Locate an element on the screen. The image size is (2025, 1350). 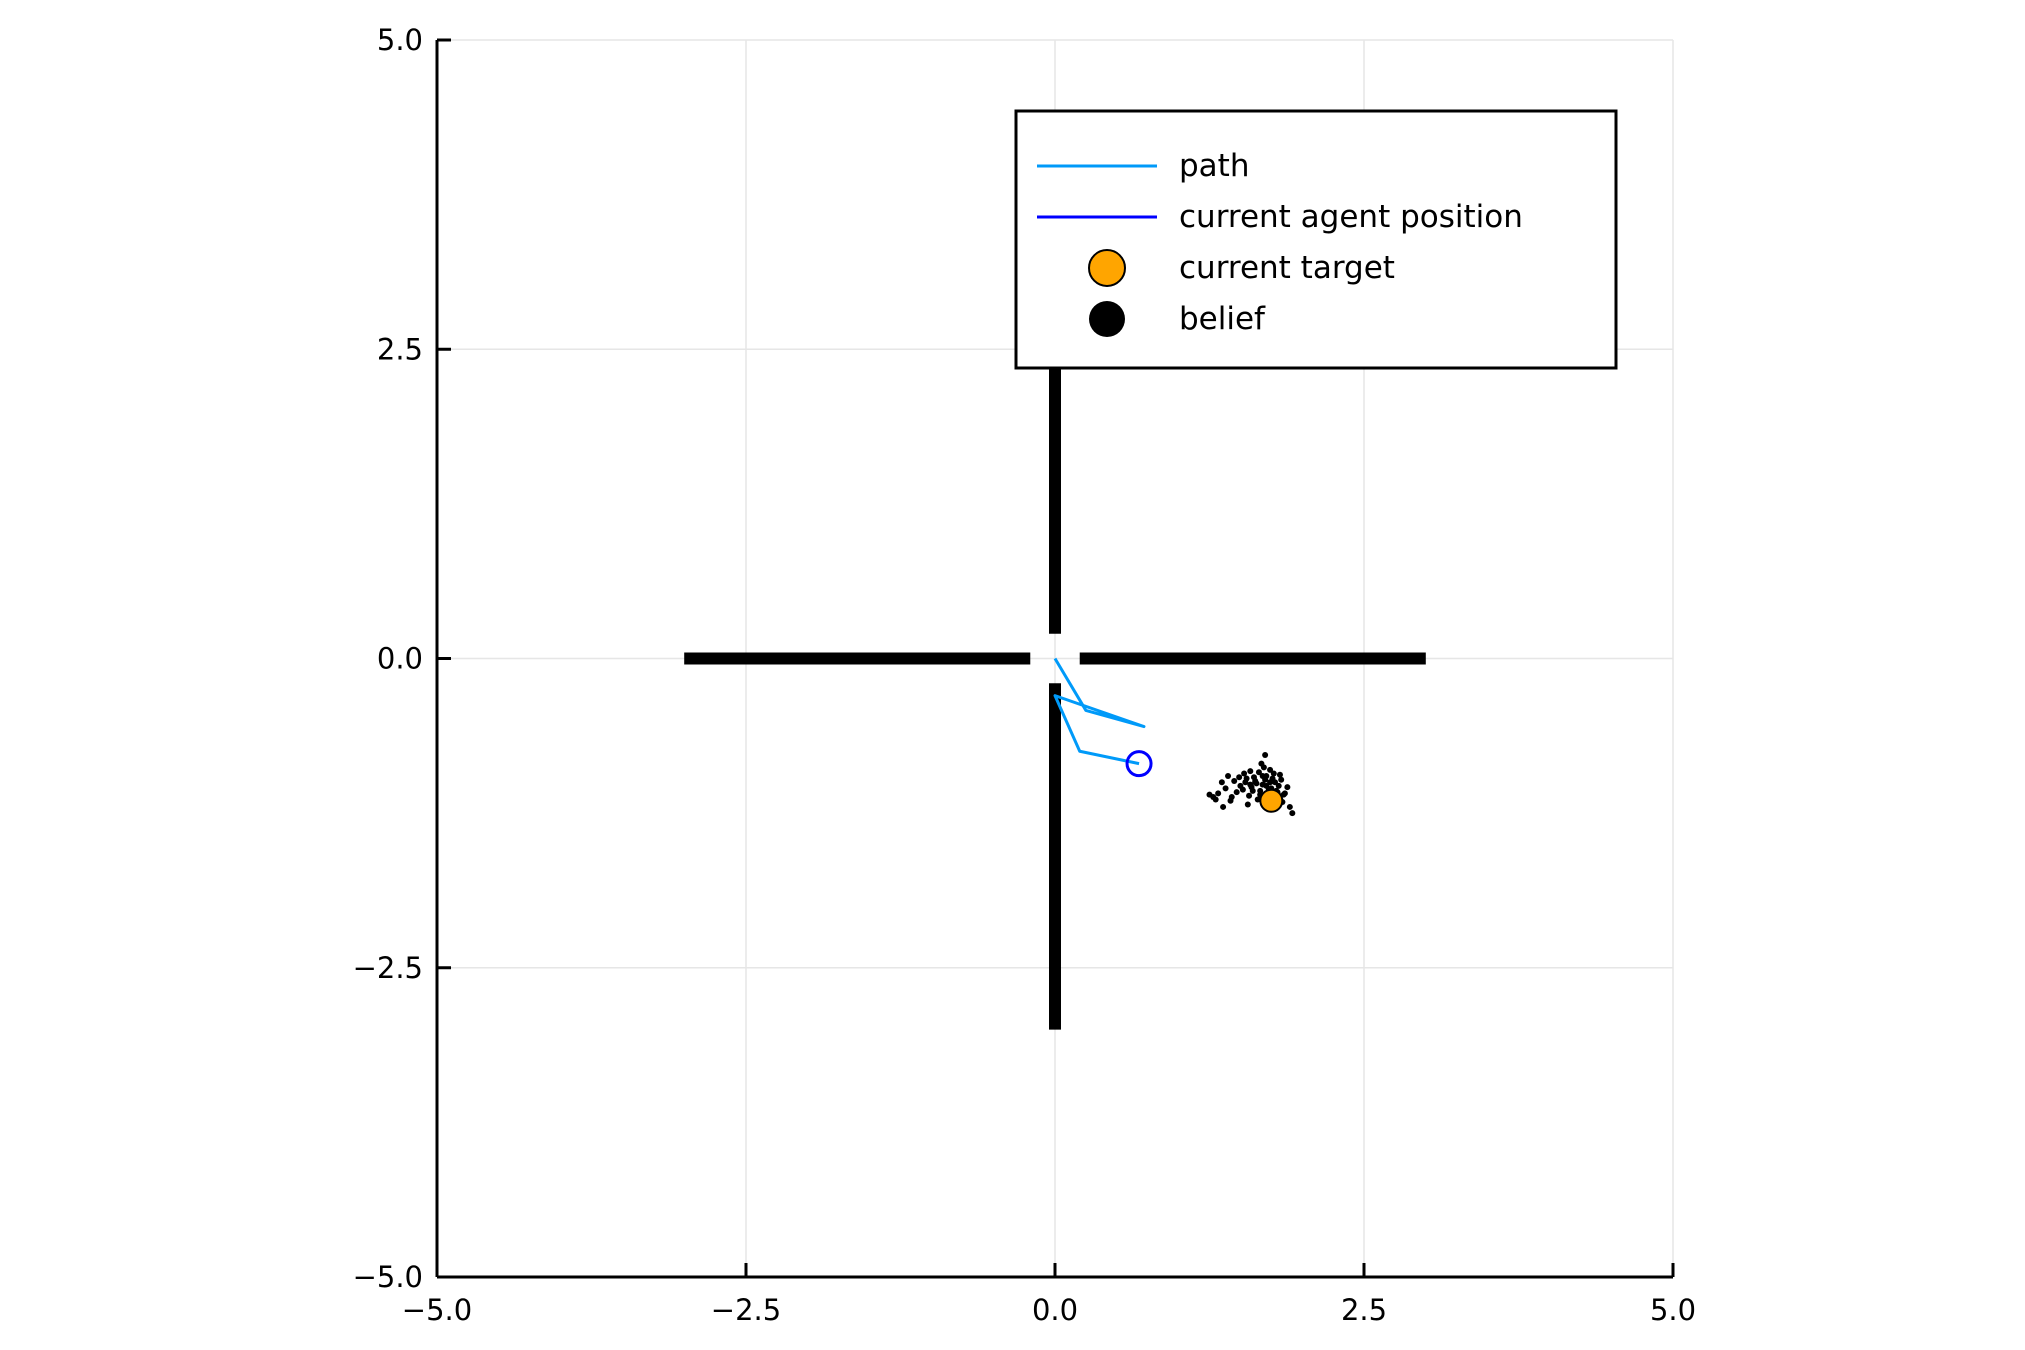
x-tick-label: −5.0 is located at coordinates (437, 1310).